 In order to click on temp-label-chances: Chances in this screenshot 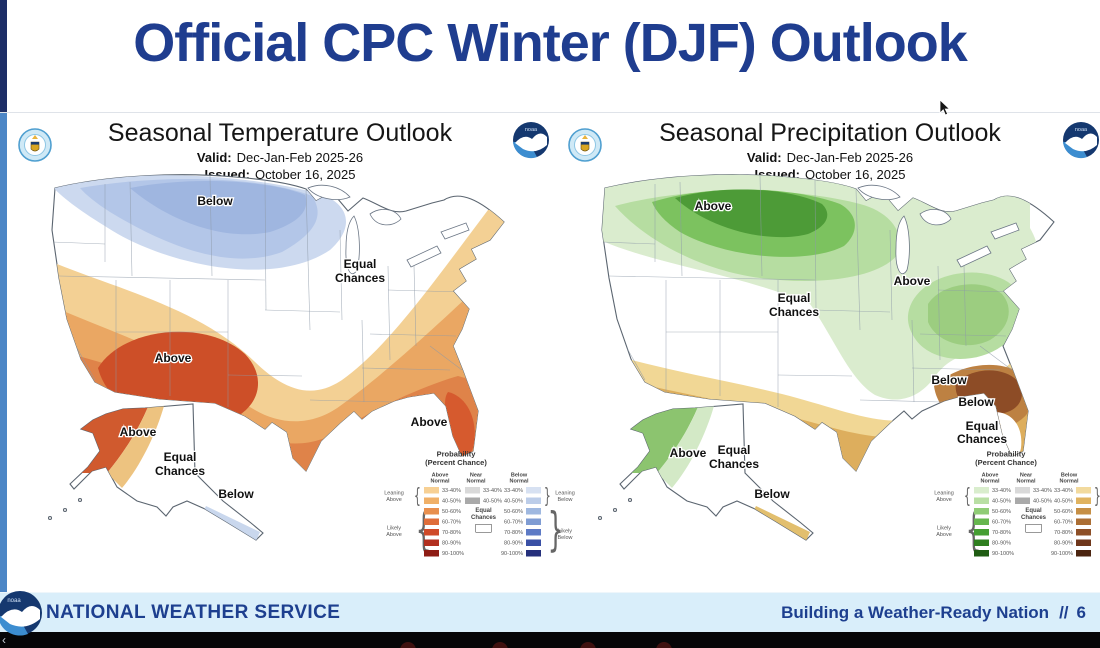, I will do `click(360, 278)`.